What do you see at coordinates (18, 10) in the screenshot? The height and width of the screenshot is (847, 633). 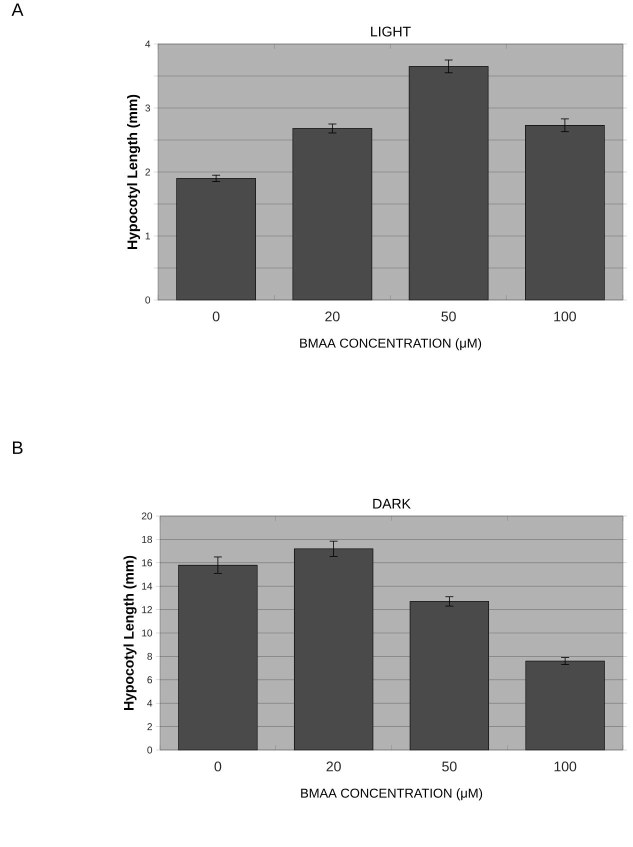 I see `text: A` at bounding box center [18, 10].